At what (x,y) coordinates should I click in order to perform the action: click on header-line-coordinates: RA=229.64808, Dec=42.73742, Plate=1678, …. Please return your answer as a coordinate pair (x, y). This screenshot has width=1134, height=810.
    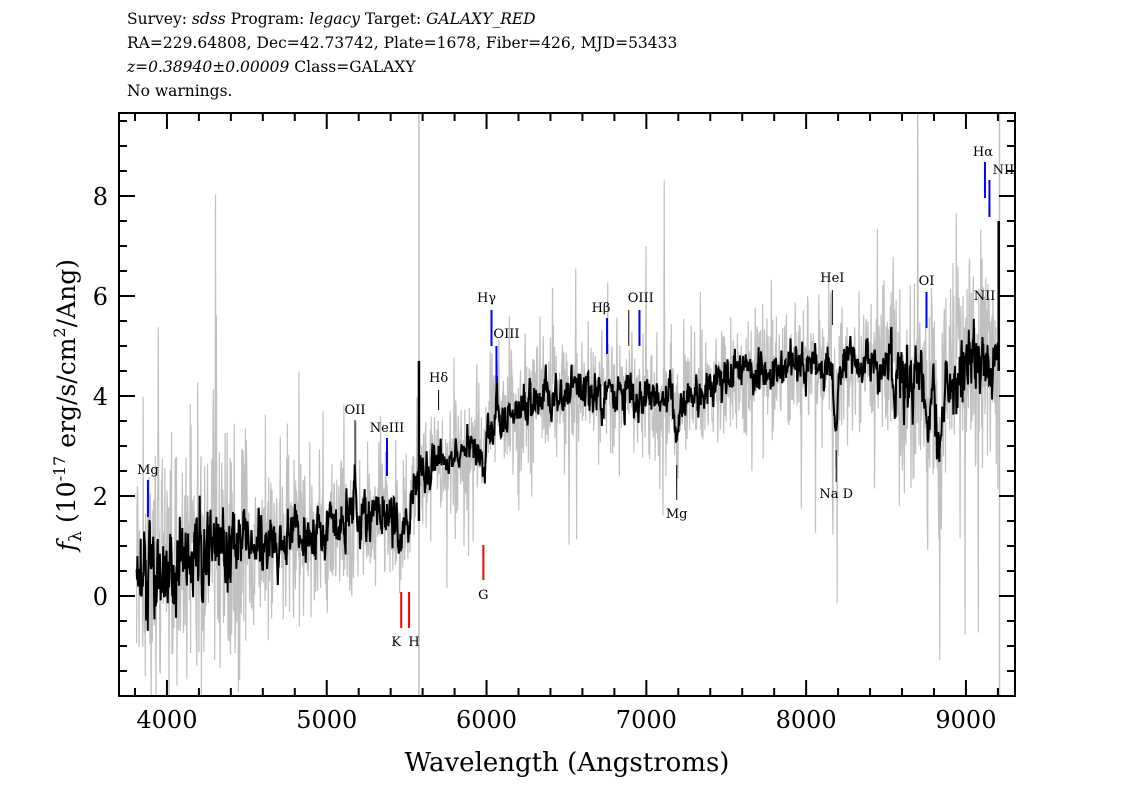
    Looking at the image, I should click on (402, 43).